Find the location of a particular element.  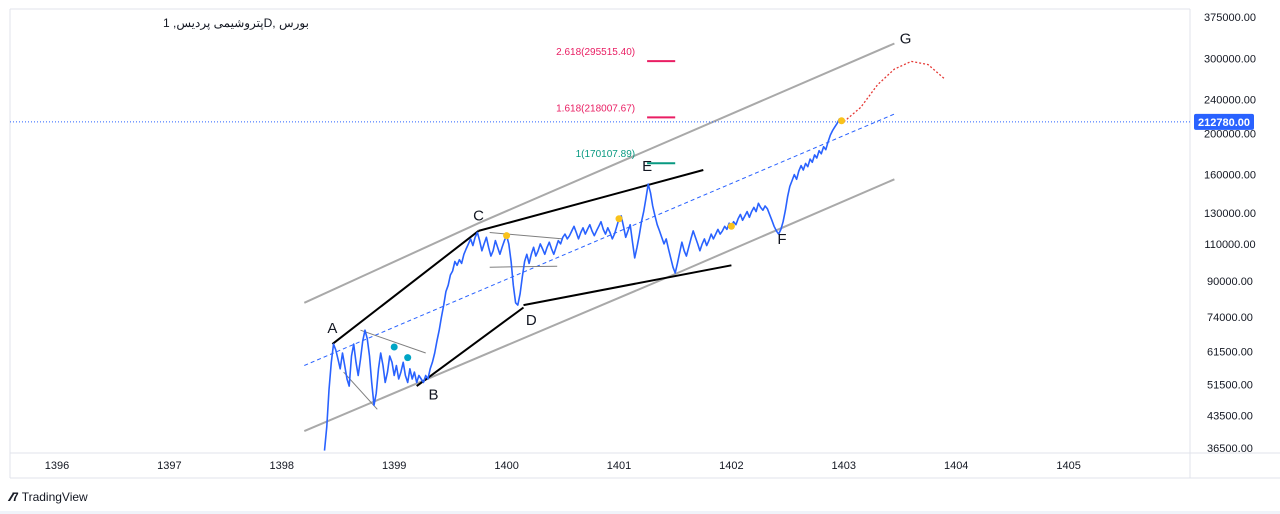

fib-label-3: 1(170107.89) is located at coordinates (606, 154).